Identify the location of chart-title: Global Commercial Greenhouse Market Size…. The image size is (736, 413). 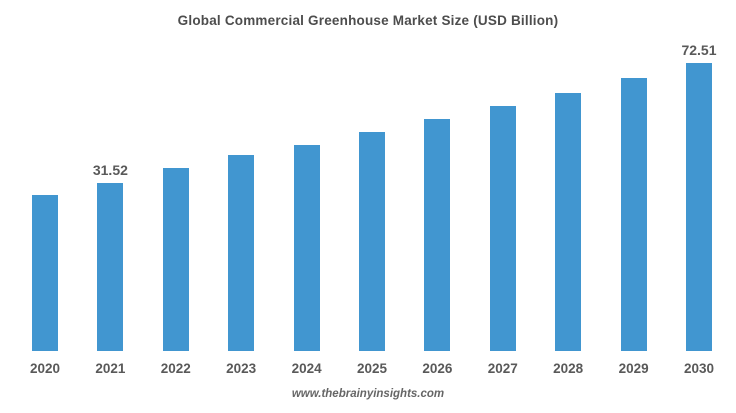
(368, 20).